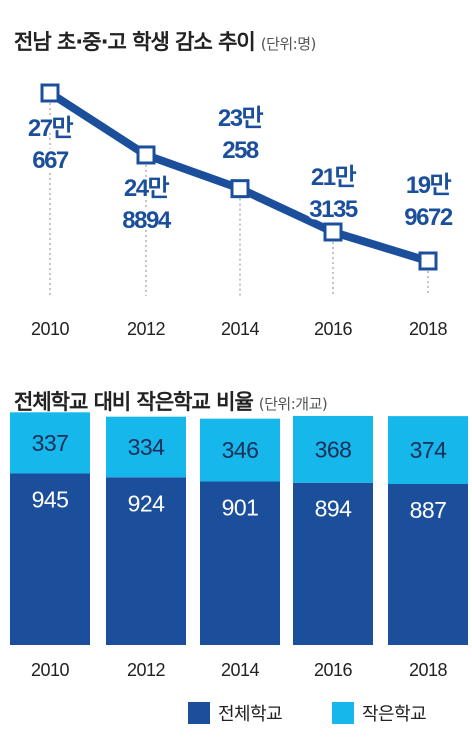 The width and height of the screenshot is (472, 750). What do you see at coordinates (146, 670) in the screenshot?
I see `bar-x-tick-label: 2012` at bounding box center [146, 670].